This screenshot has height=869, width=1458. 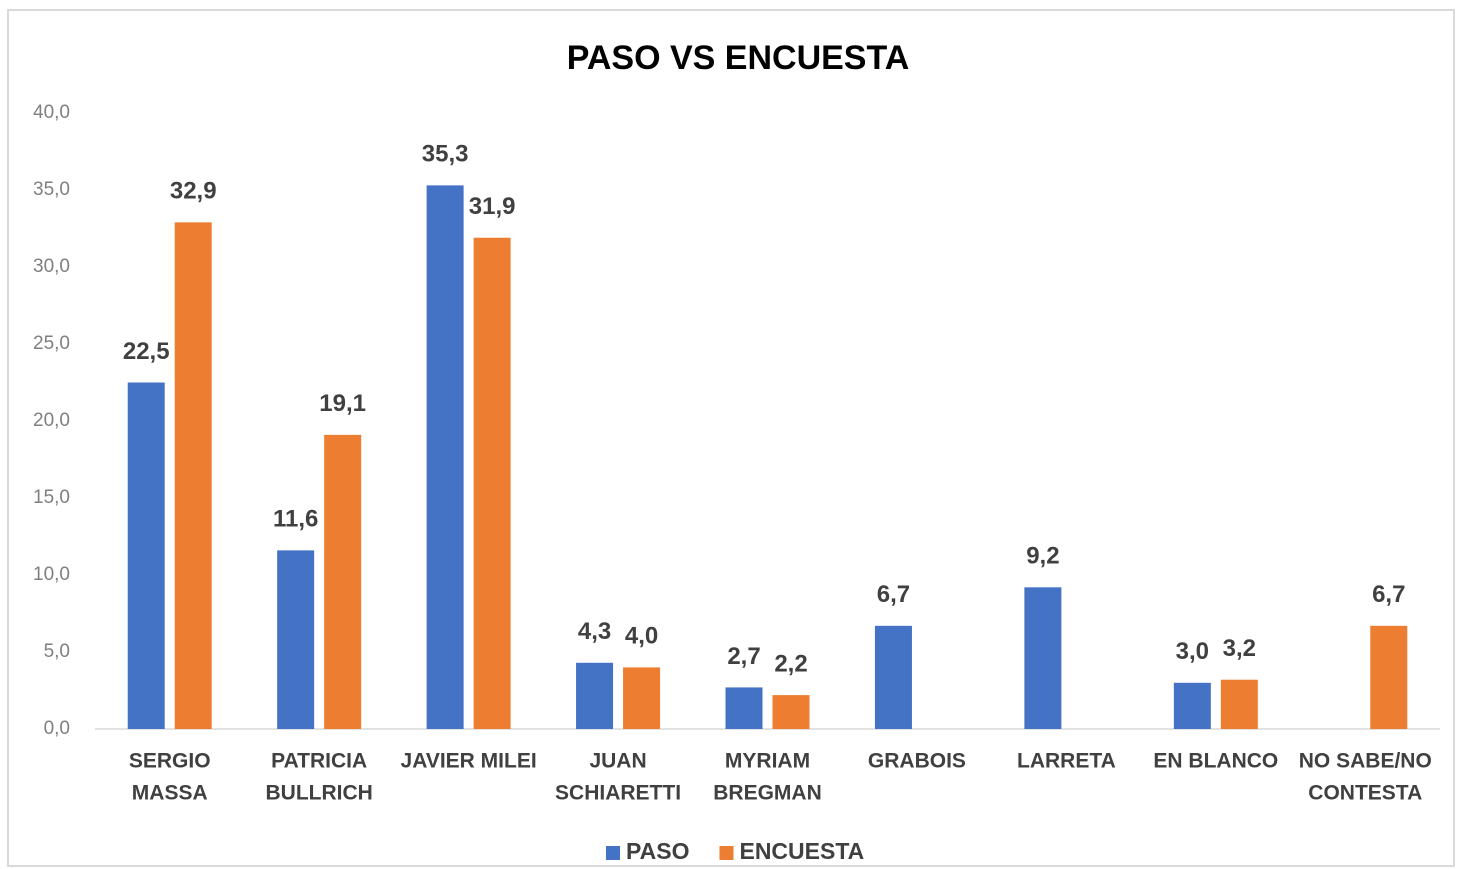 What do you see at coordinates (917, 761) in the screenshot?
I see `x-tick-label: GRABOIS` at bounding box center [917, 761].